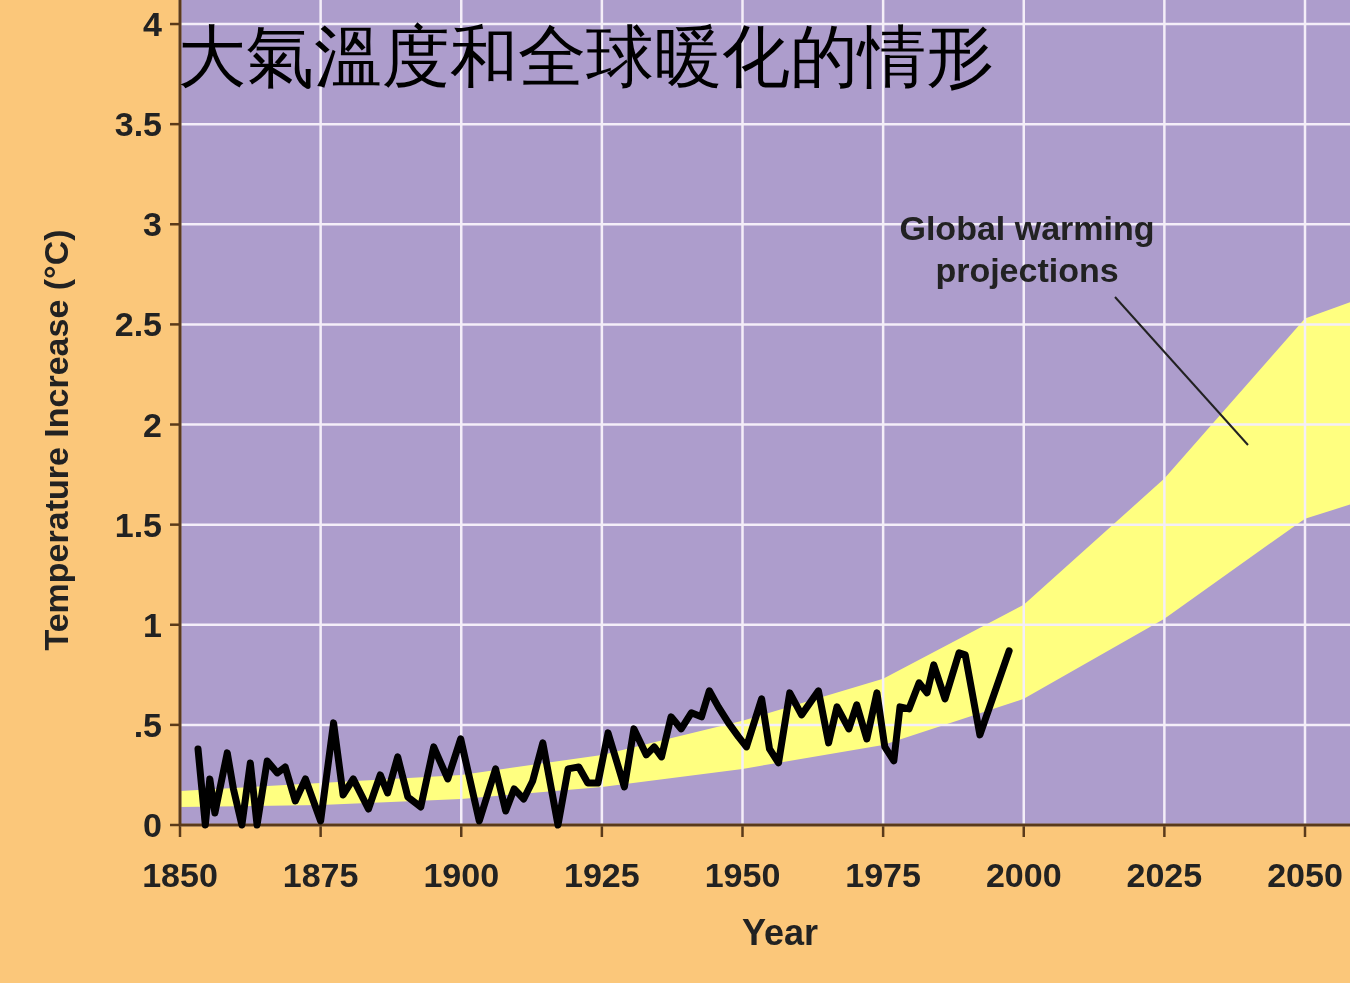  I want to click on y-tick-label: 1.5, so click(138, 524).